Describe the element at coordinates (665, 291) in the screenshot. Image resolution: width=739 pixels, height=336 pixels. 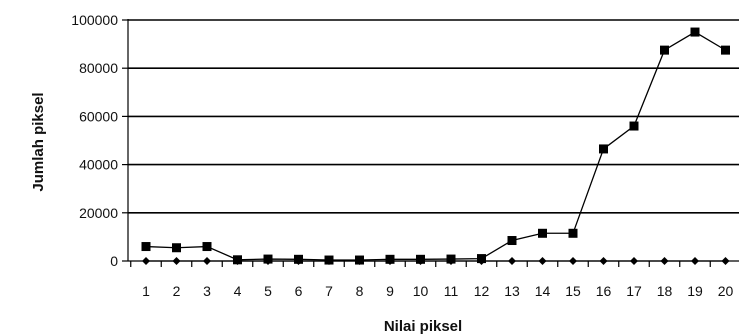
I see `x-tick-label: 18` at that location.